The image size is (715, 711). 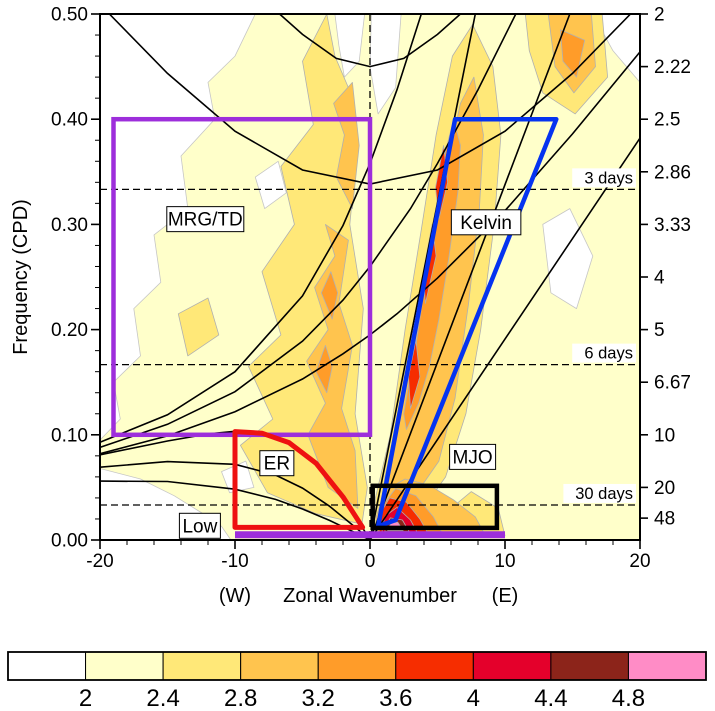 I want to click on right-axis-label-2.86: 2.86, so click(x=672, y=172).